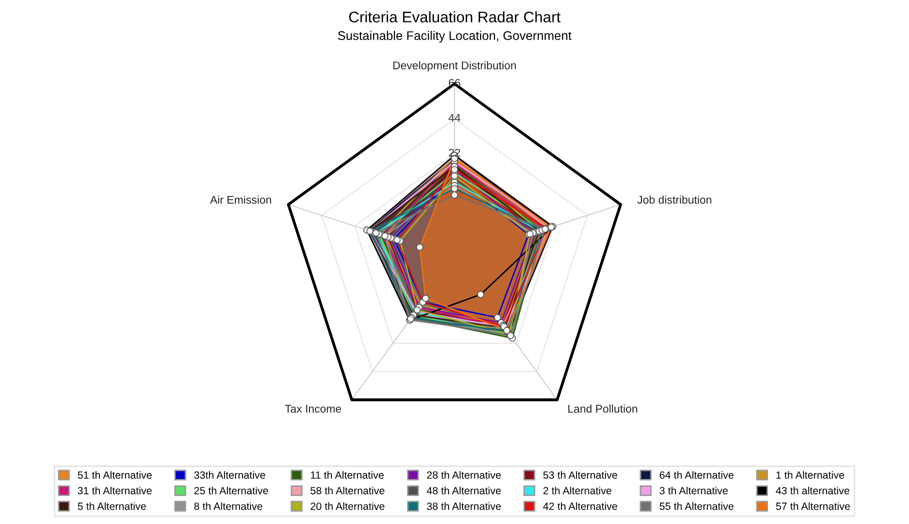  Describe the element at coordinates (454, 152) in the screenshot. I see `y-tick-label: 22` at that location.